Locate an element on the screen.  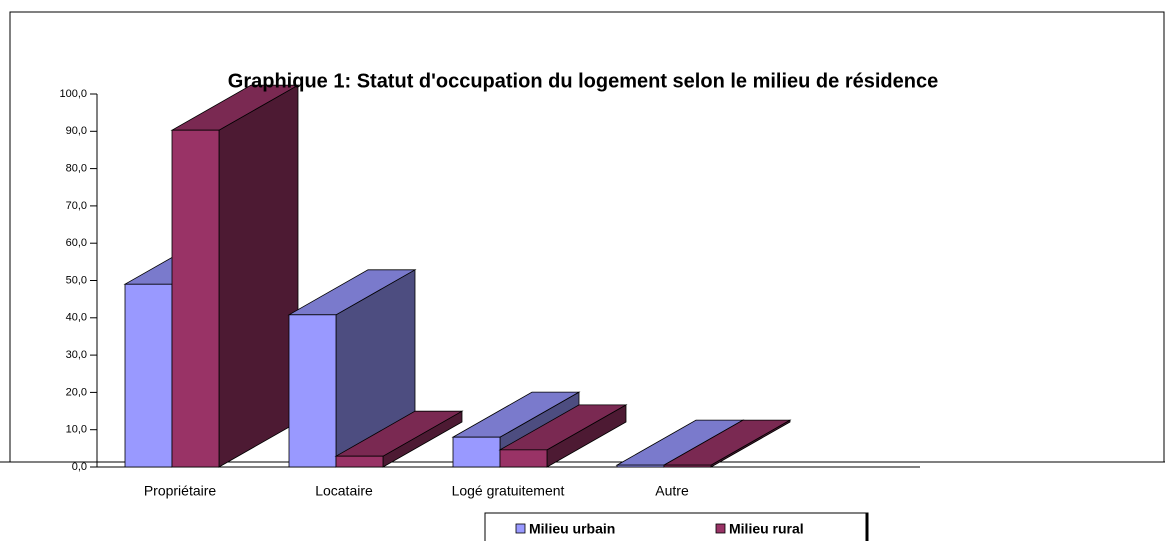
y-tick-label: 90,0 is located at coordinates (76, 131).